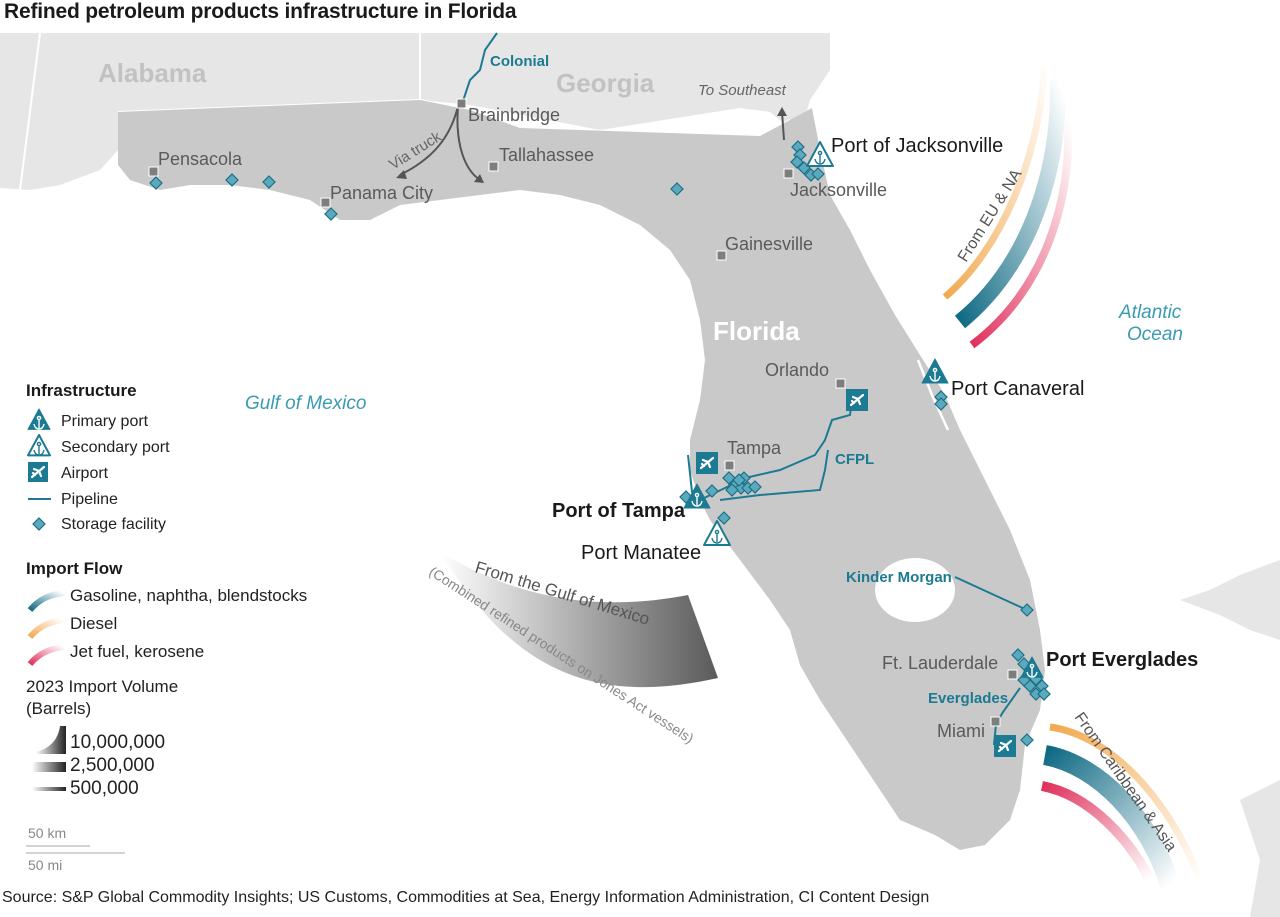 Image resolution: width=1280 pixels, height=917 pixels. What do you see at coordinates (961, 731) in the screenshot?
I see `city-label-miami: Miami` at bounding box center [961, 731].